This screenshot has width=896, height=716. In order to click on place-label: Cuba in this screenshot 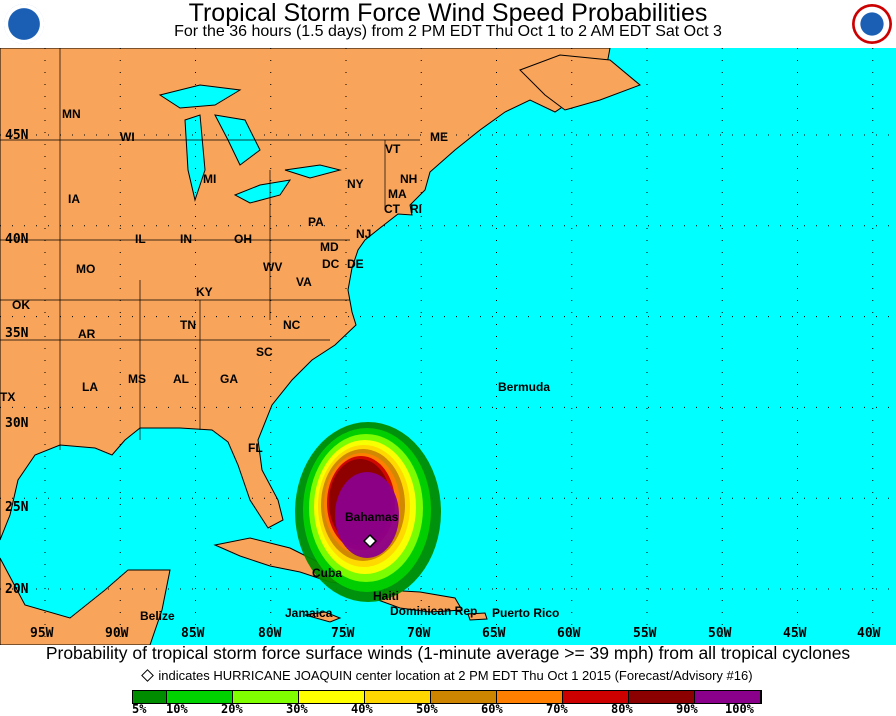, I will do `click(327, 573)`.